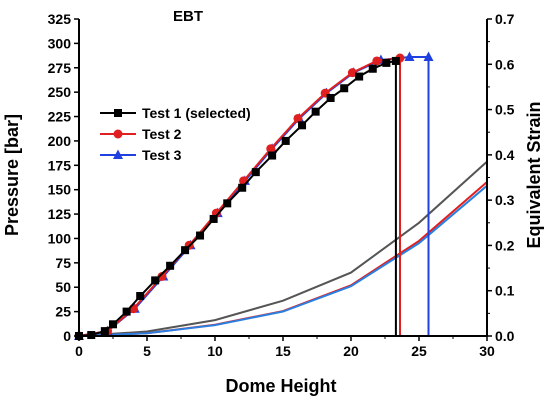 The width and height of the screenshot is (550, 402). I want to click on y-tick-label: 200, so click(60, 141).